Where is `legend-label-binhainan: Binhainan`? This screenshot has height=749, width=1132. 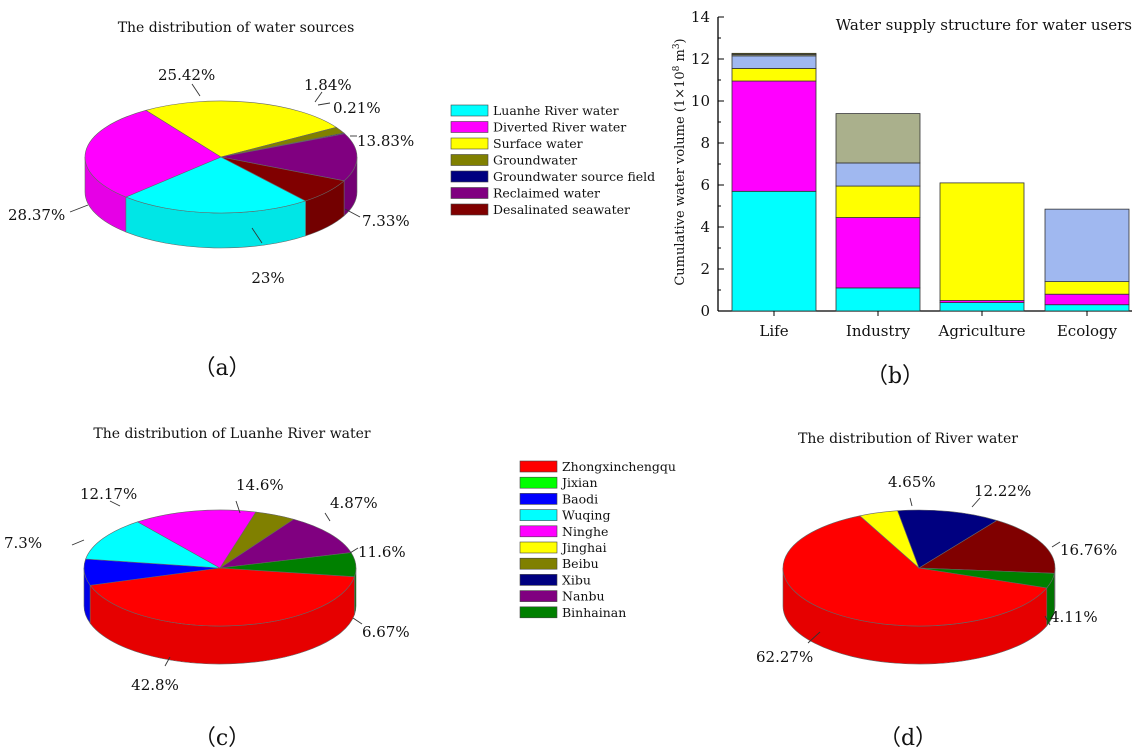 legend-label-binhainan: Binhainan is located at coordinates (594, 612).